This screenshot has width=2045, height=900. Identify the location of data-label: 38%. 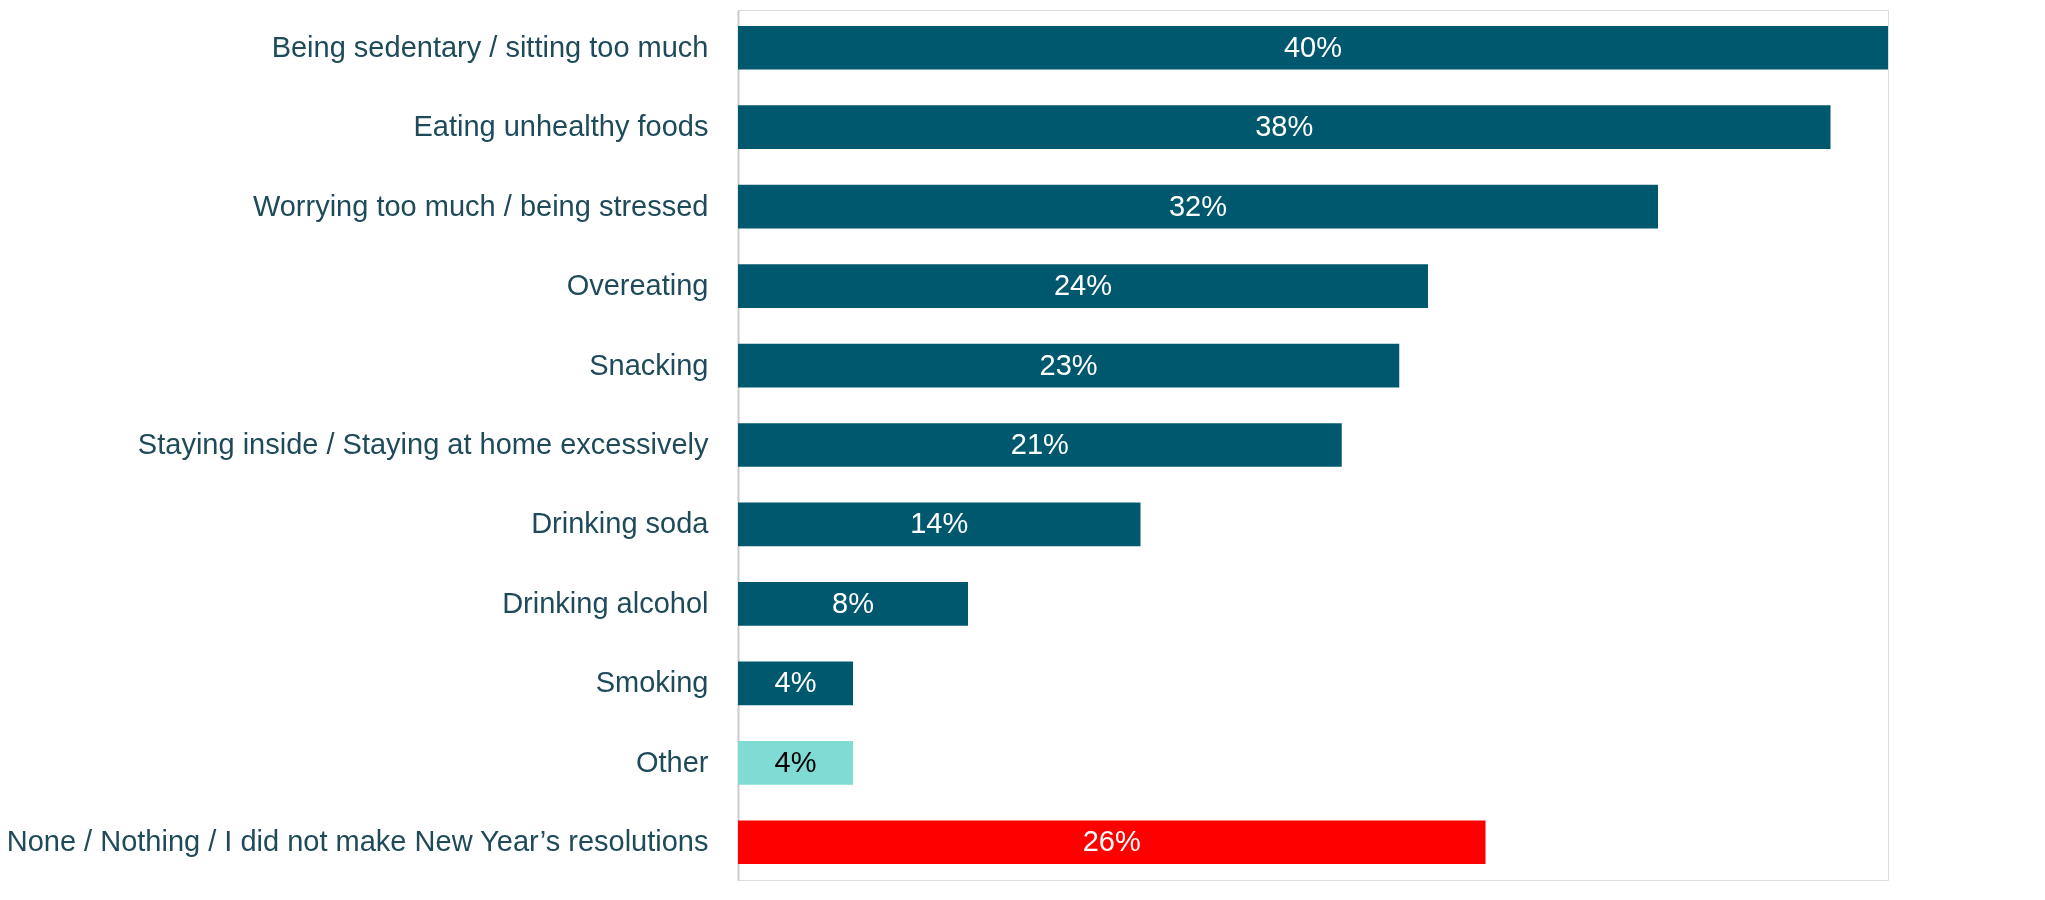
(1284, 126).